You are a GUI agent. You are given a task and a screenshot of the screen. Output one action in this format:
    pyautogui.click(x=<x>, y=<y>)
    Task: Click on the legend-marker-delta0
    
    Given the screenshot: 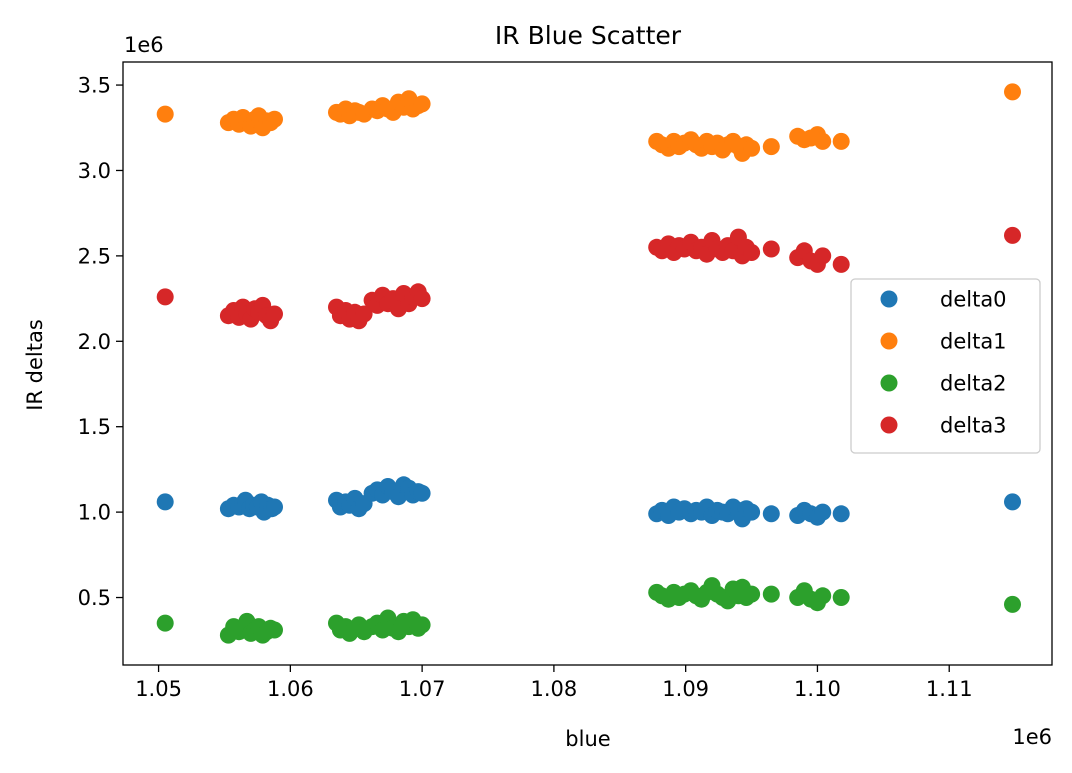 What is the action you would take?
    pyautogui.click(x=889, y=299)
    